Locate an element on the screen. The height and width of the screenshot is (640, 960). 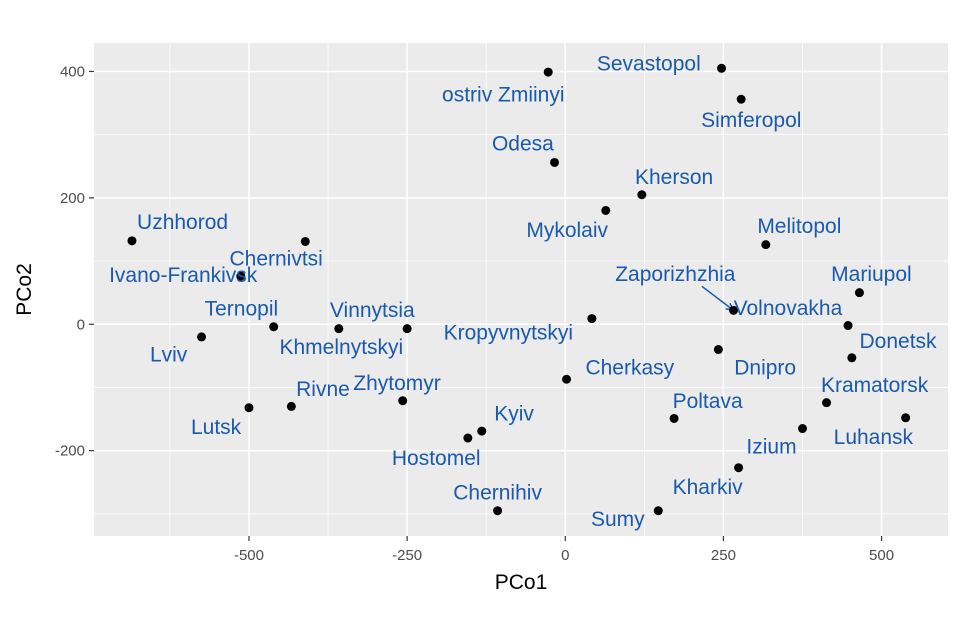
point-label: Volnovakha is located at coordinates (788, 308).